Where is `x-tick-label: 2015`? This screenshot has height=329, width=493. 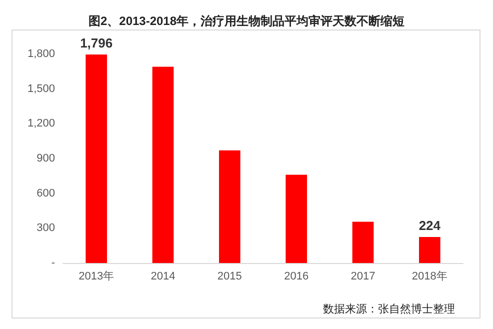 x-tick-label: 2015 is located at coordinates (229, 276).